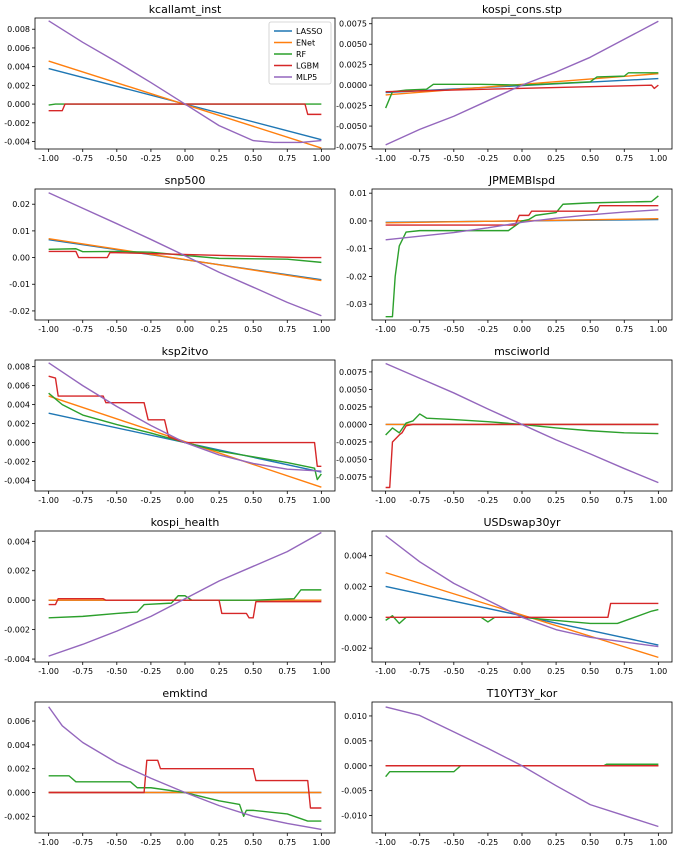  Describe the element at coordinates (21, 204) in the screenshot. I see `y-tick-label: 0.02` at that location.